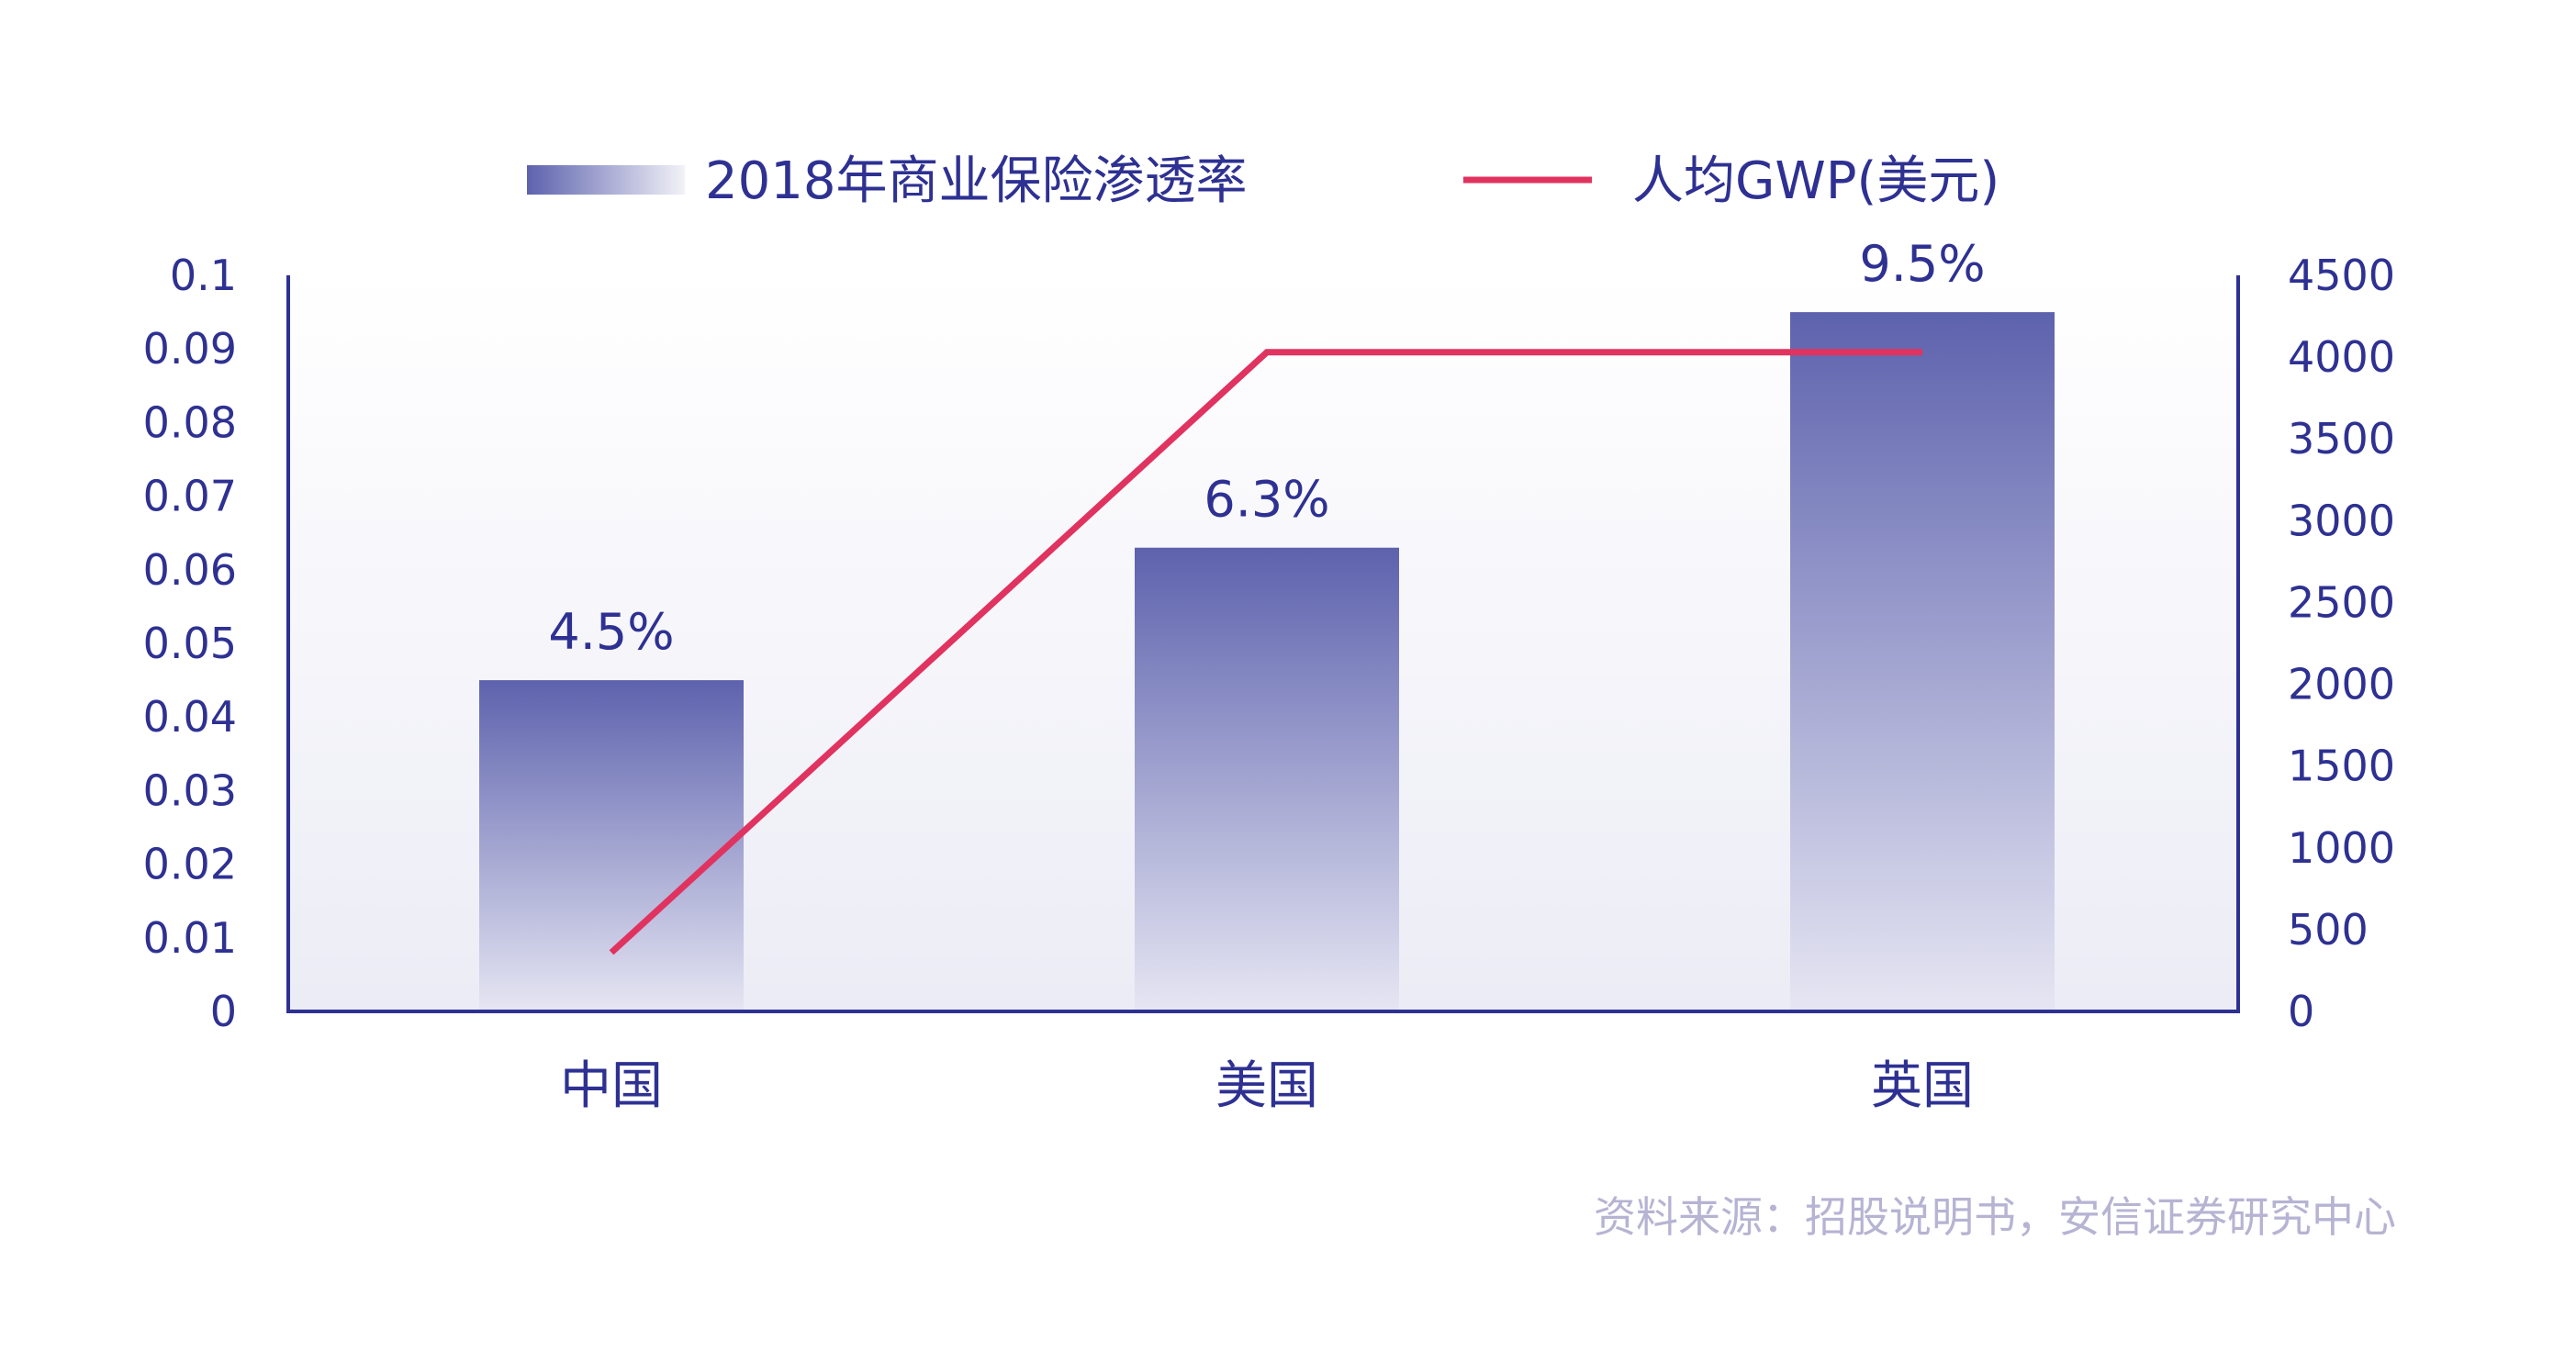 The image size is (2576, 1351). What do you see at coordinates (606, 180) in the screenshot?
I see `legend-bar-swatch` at bounding box center [606, 180].